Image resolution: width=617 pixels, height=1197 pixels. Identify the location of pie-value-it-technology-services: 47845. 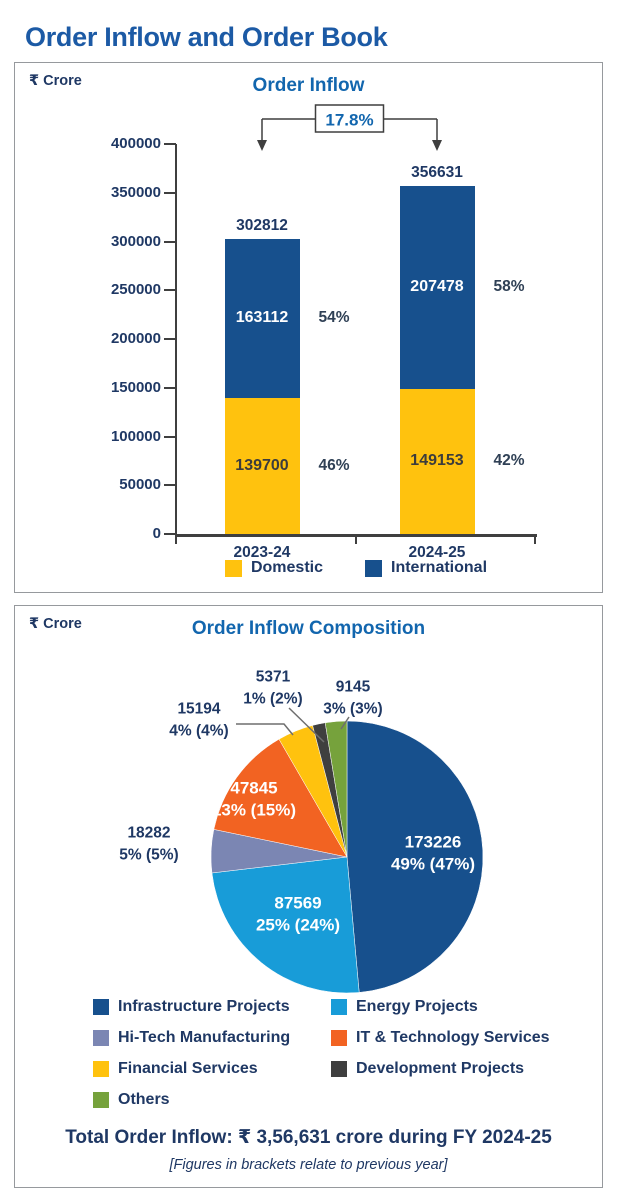
(253, 788).